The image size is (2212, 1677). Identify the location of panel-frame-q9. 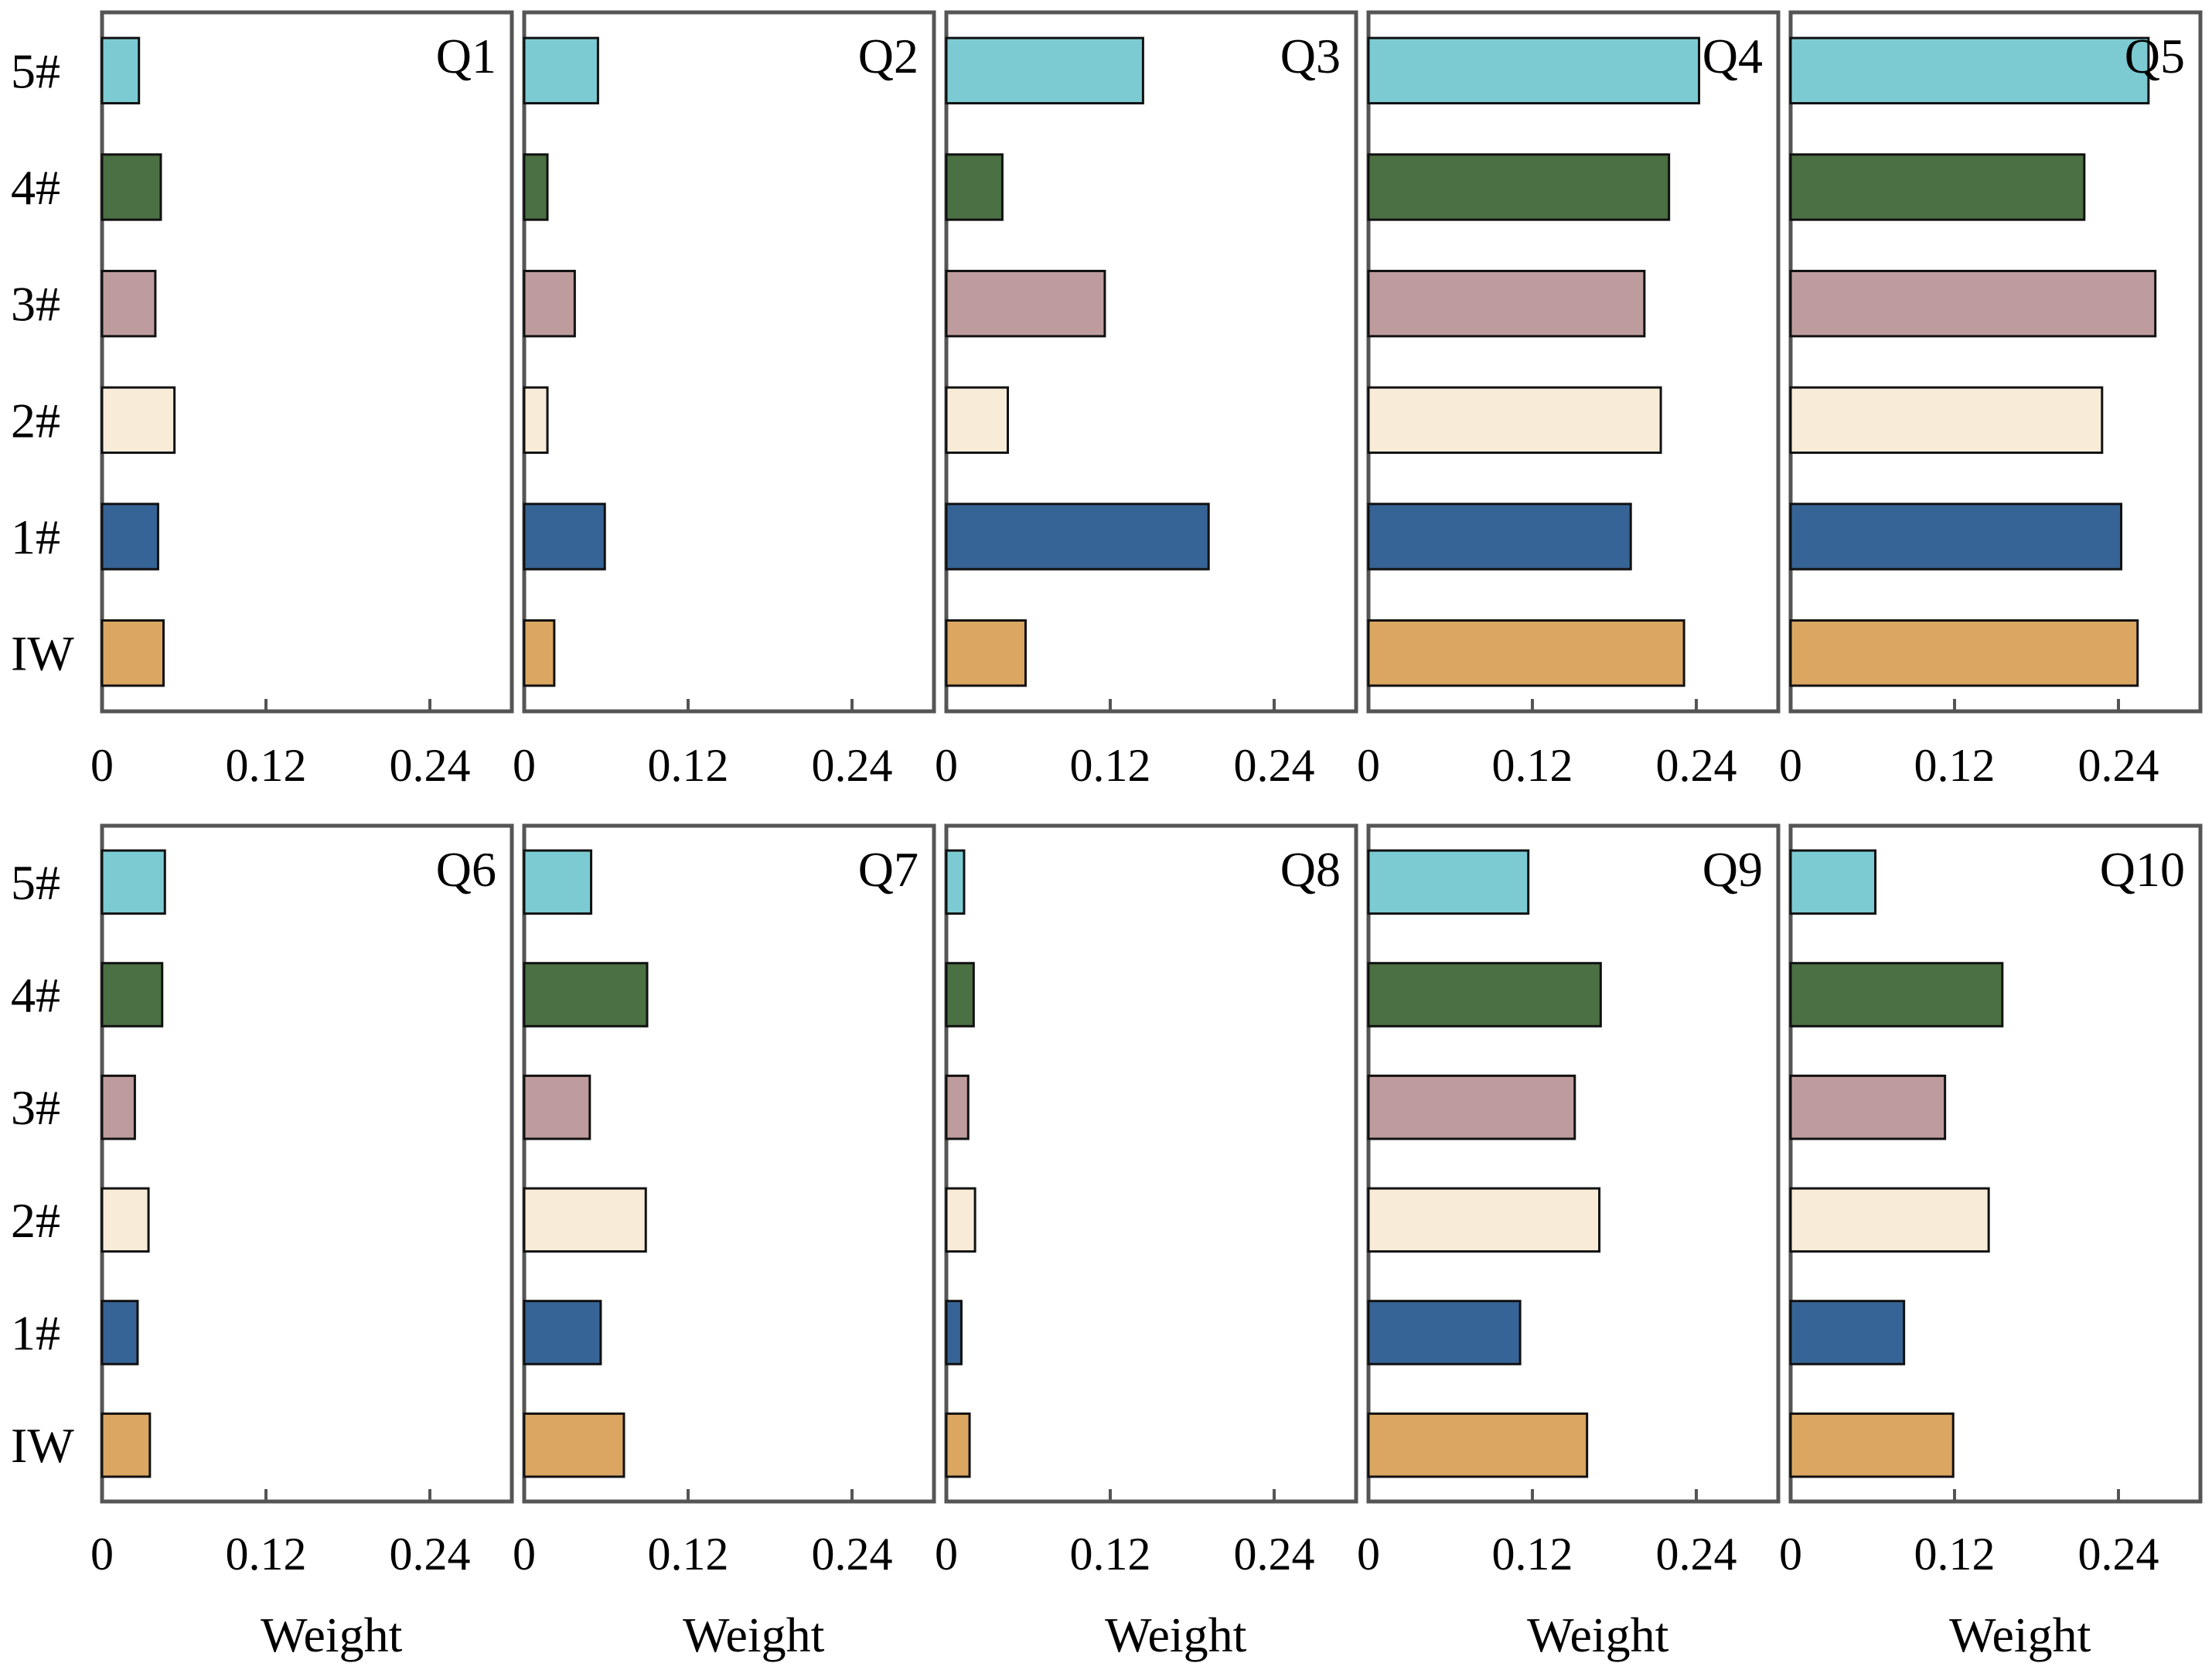
(1574, 1163).